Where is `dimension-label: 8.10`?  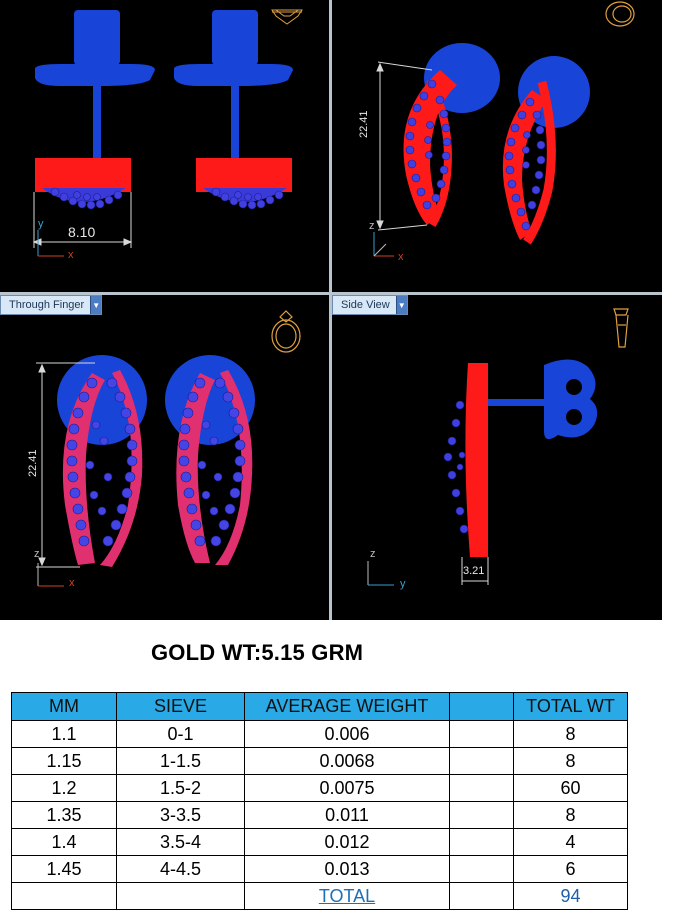
dimension-label: 8.10 is located at coordinates (82, 232).